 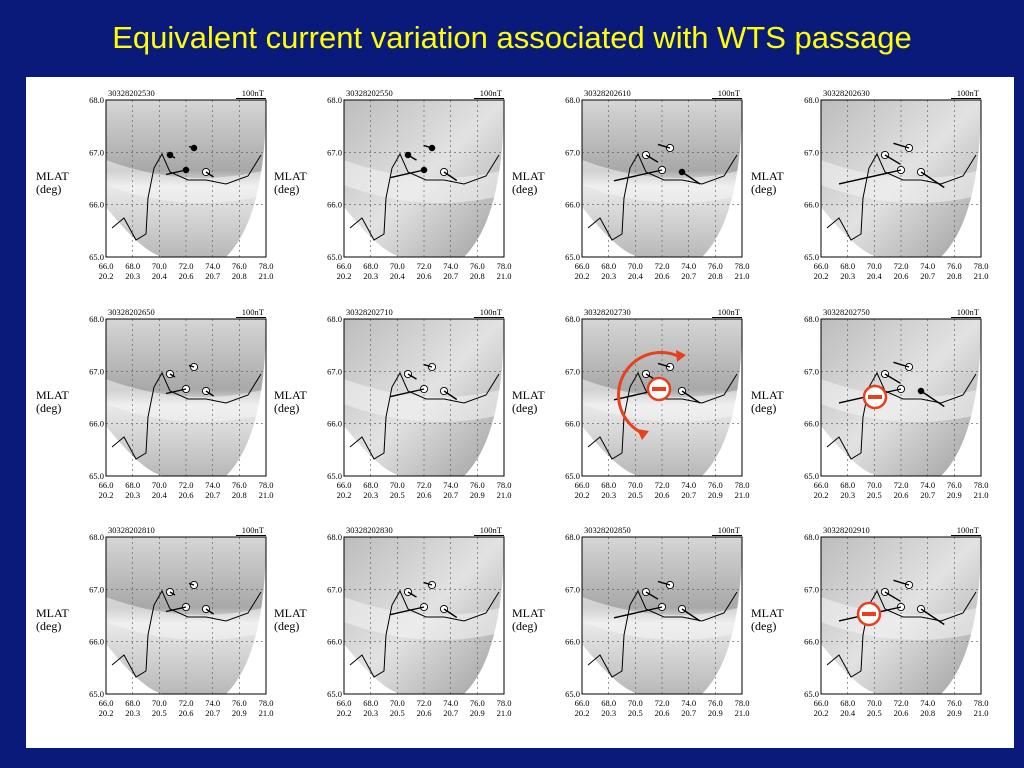 What do you see at coordinates (901, 415) in the screenshot?
I see `coastline-track` at bounding box center [901, 415].